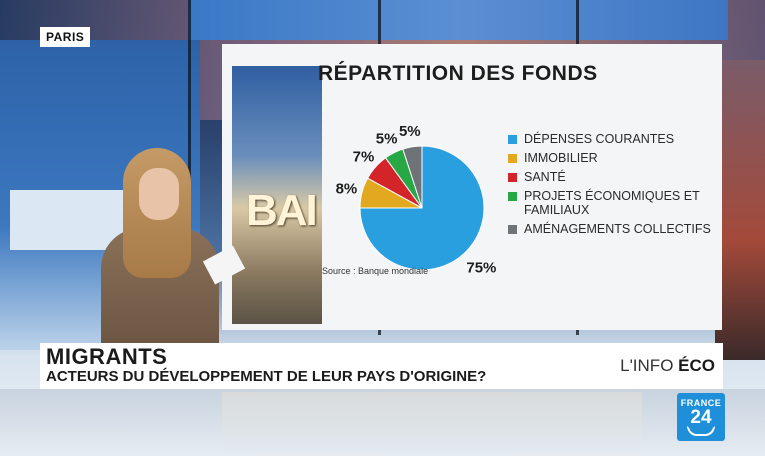  Describe the element at coordinates (647, 365) in the screenshot. I see `program-prefix: L'INFO` at that location.